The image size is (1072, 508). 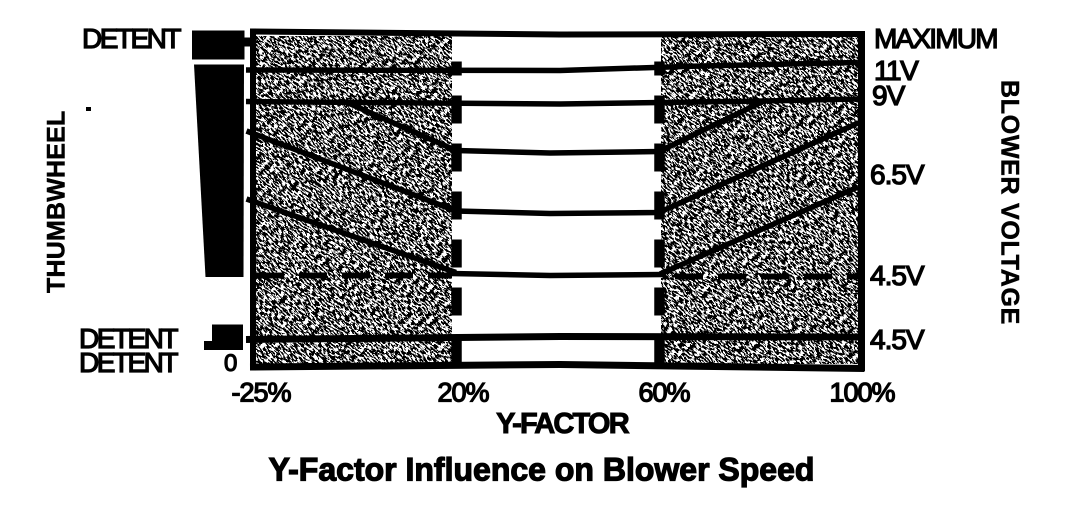 I want to click on svg-text: 20%, so click(x=463, y=393).